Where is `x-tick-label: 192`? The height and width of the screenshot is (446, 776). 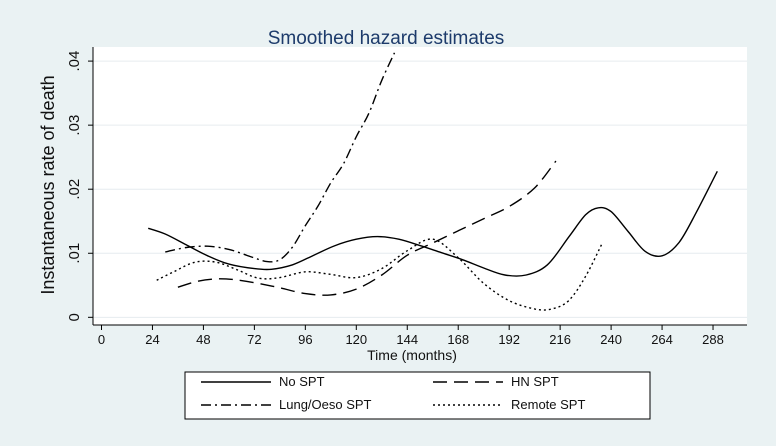
x-tick-label: 192 is located at coordinates (509, 339).